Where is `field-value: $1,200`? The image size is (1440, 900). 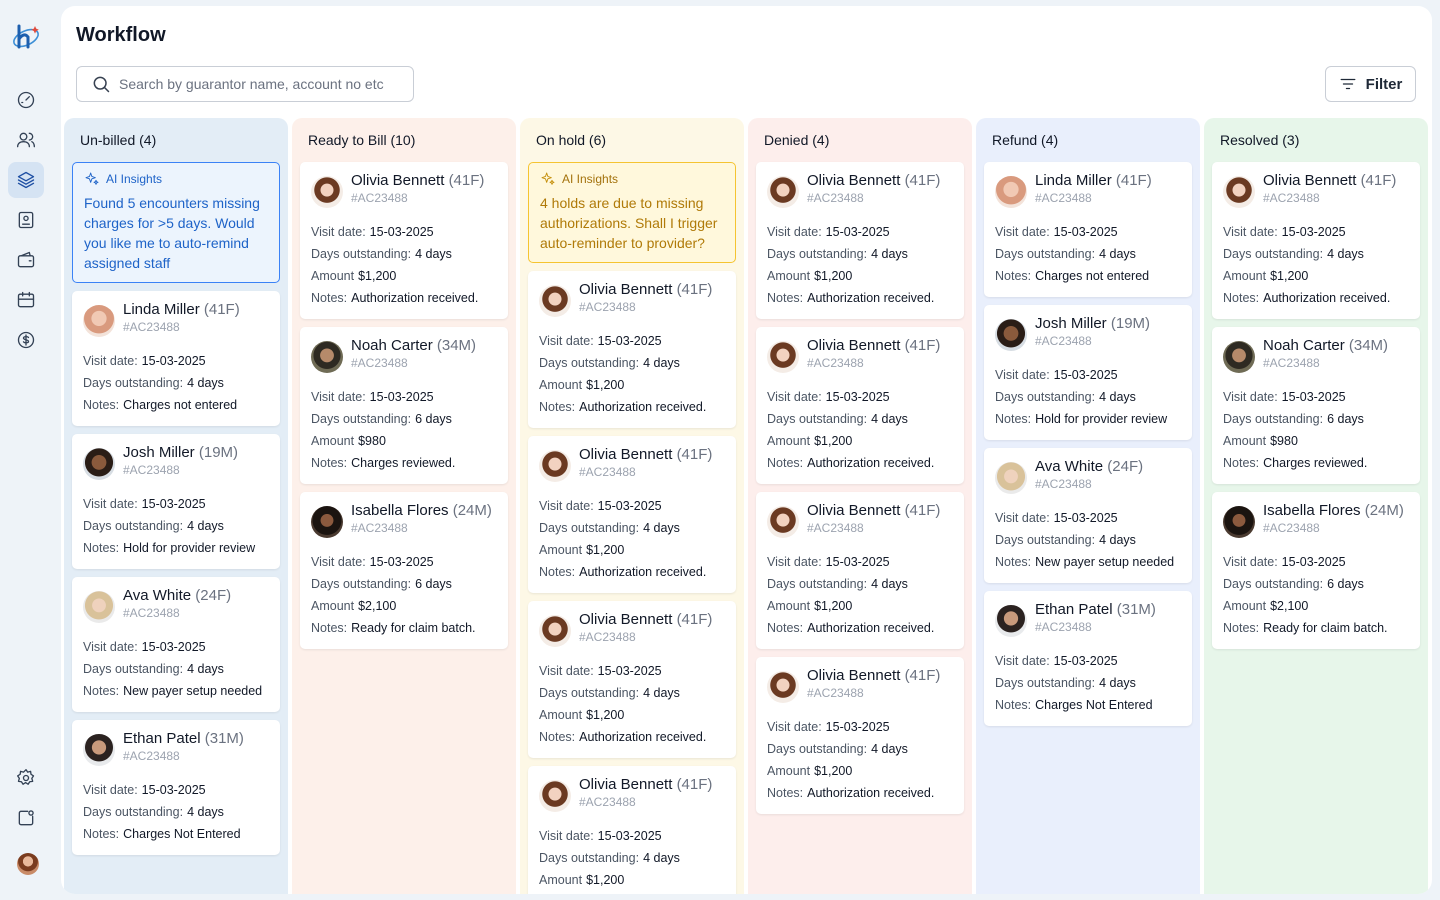
field-value: $1,200 is located at coordinates (605, 385).